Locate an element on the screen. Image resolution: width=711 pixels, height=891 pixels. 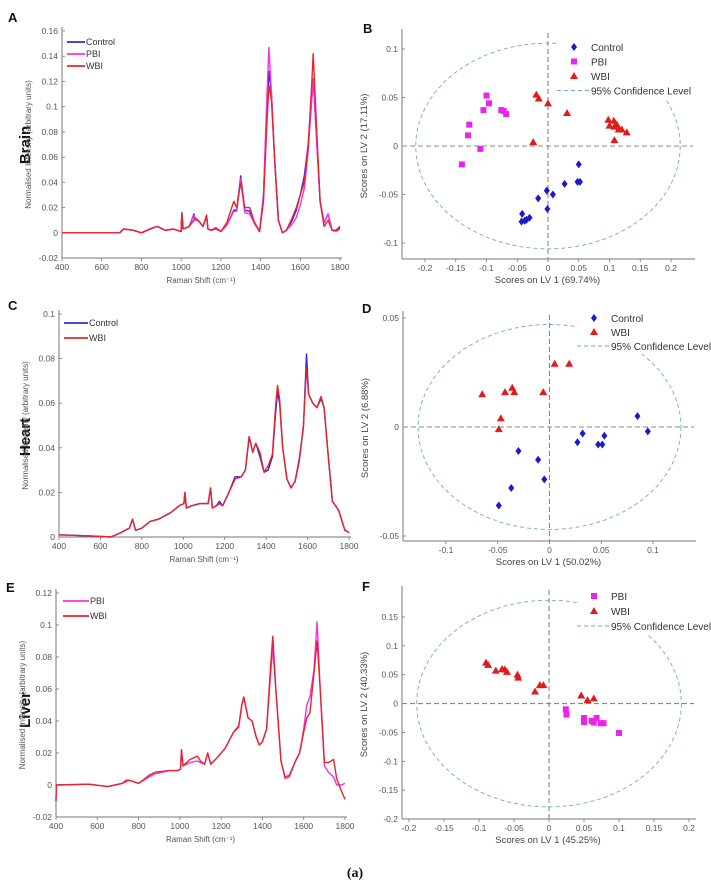
x-axis-label: Scores on LV 1 (45.25%) is located at coordinates (547, 840).